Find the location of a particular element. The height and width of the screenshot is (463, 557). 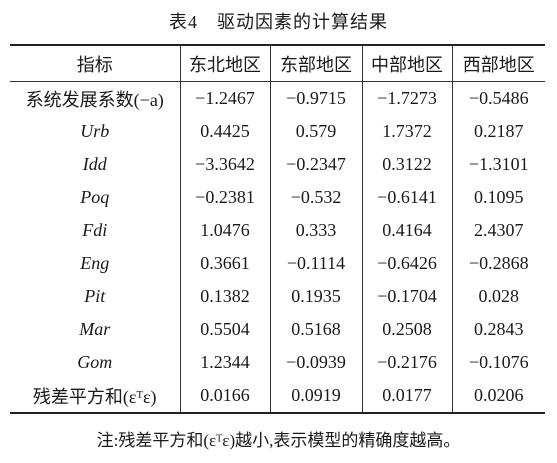

table-row: Fdi 1.0476 0.333 0.4164 2.4307 is located at coordinates (277, 230).